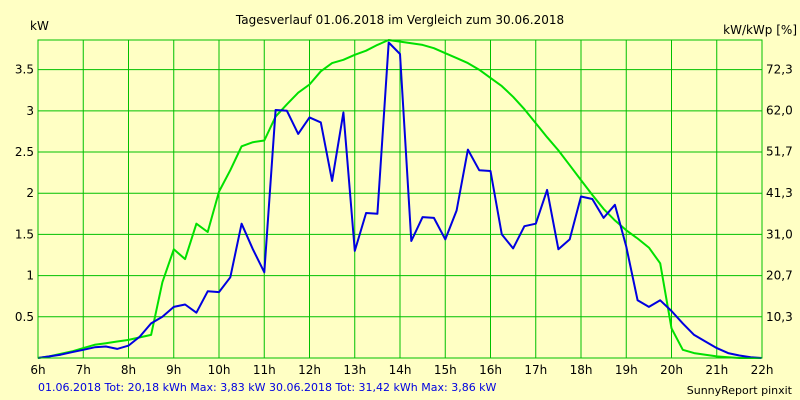  What do you see at coordinates (185, 387) in the screenshot?
I see `footer-series1-stats: Tot: 20,18 kWh Max: 3,83 kW` at bounding box center [185, 387].